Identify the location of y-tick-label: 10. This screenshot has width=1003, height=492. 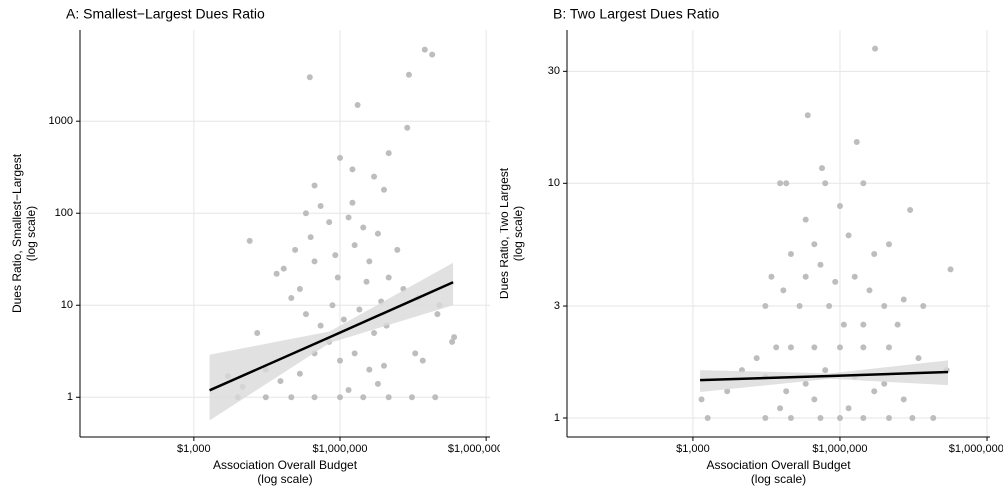
(554, 183).